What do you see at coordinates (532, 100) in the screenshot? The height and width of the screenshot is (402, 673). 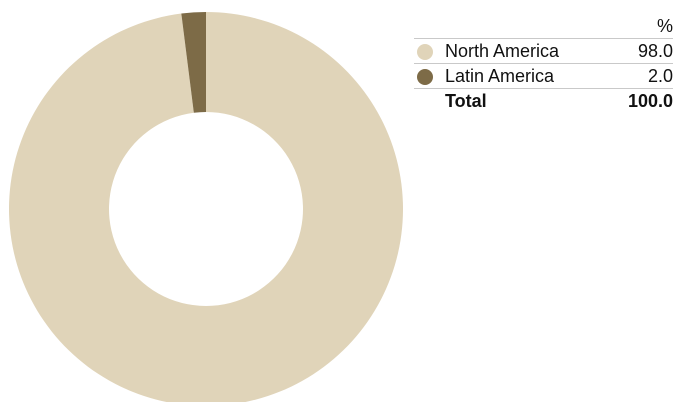 I see `legend-total-label: Total` at bounding box center [532, 100].